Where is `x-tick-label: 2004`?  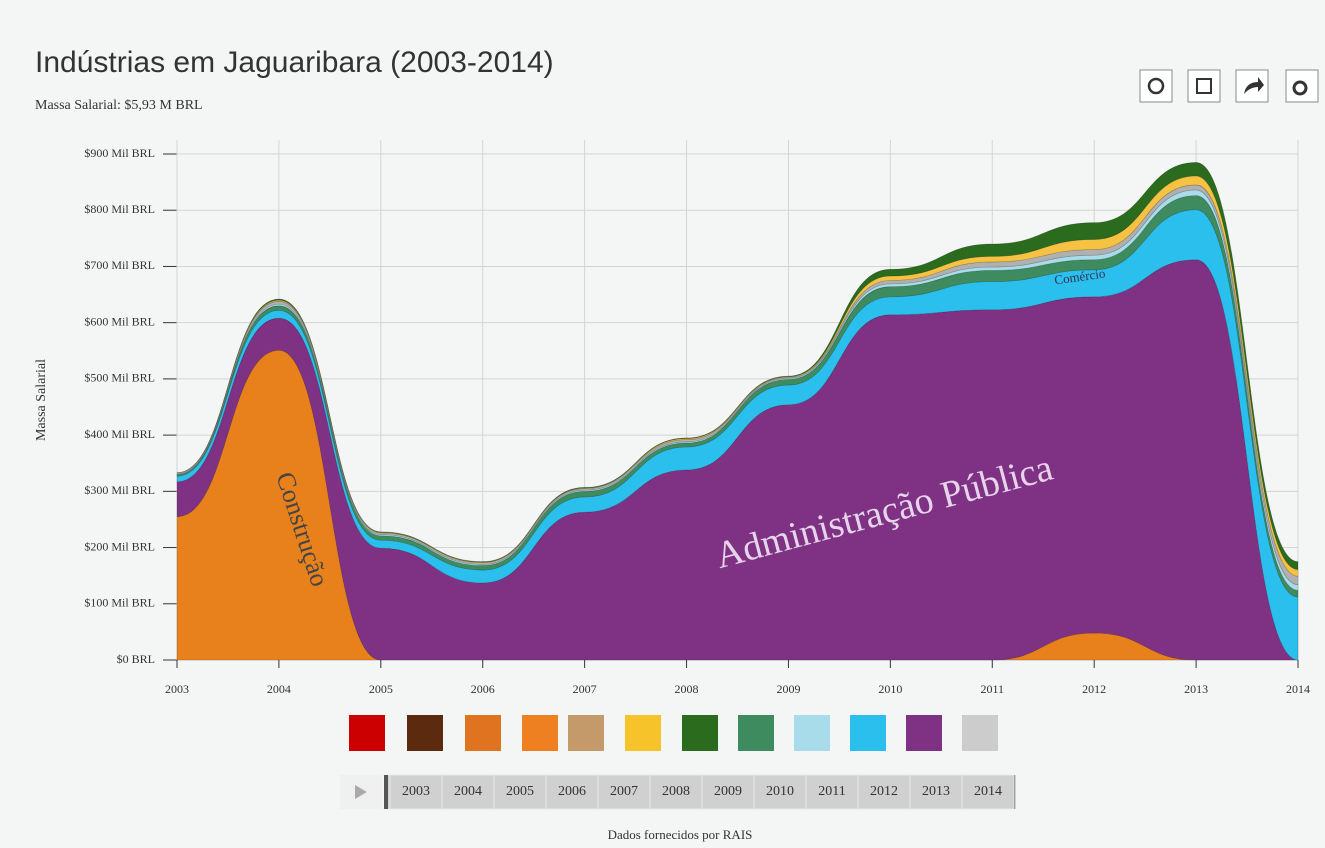
x-tick-label: 2004 is located at coordinates (279, 689).